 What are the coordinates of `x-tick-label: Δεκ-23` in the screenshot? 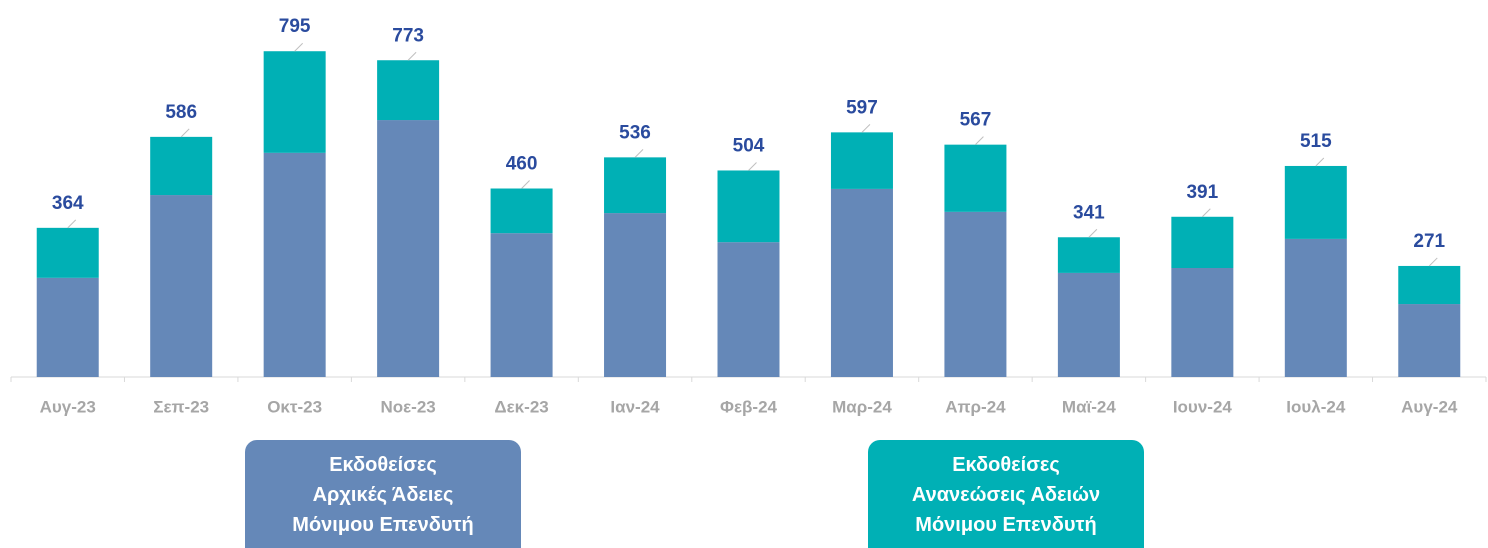 It's located at (521, 406).